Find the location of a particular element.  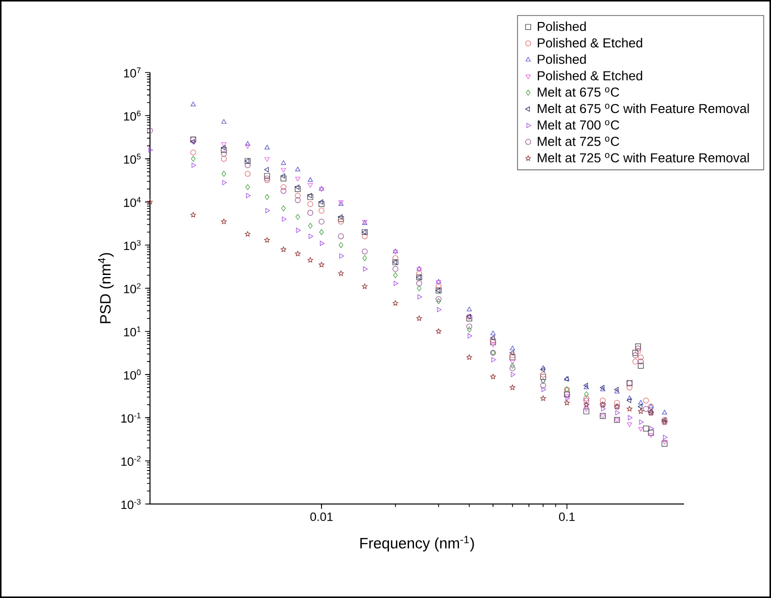

y-tick-label: 10$^{-2}$ is located at coordinates (131, 461).